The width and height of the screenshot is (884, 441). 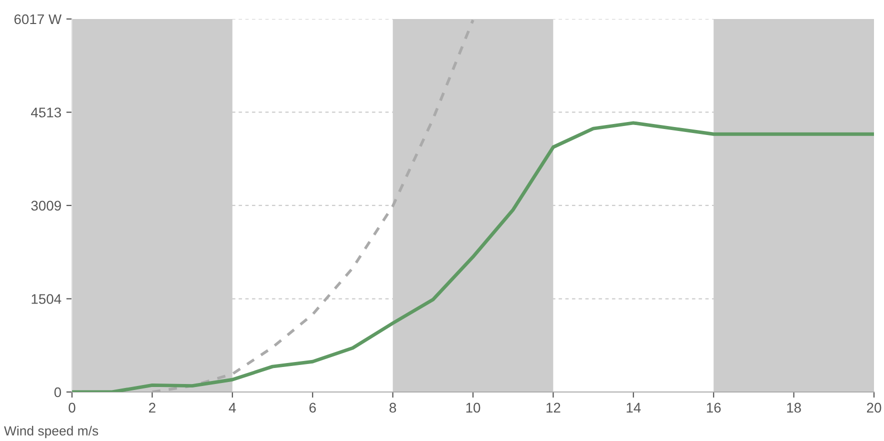 What do you see at coordinates (713, 407) in the screenshot?
I see `x-tick-label: 16` at bounding box center [713, 407].